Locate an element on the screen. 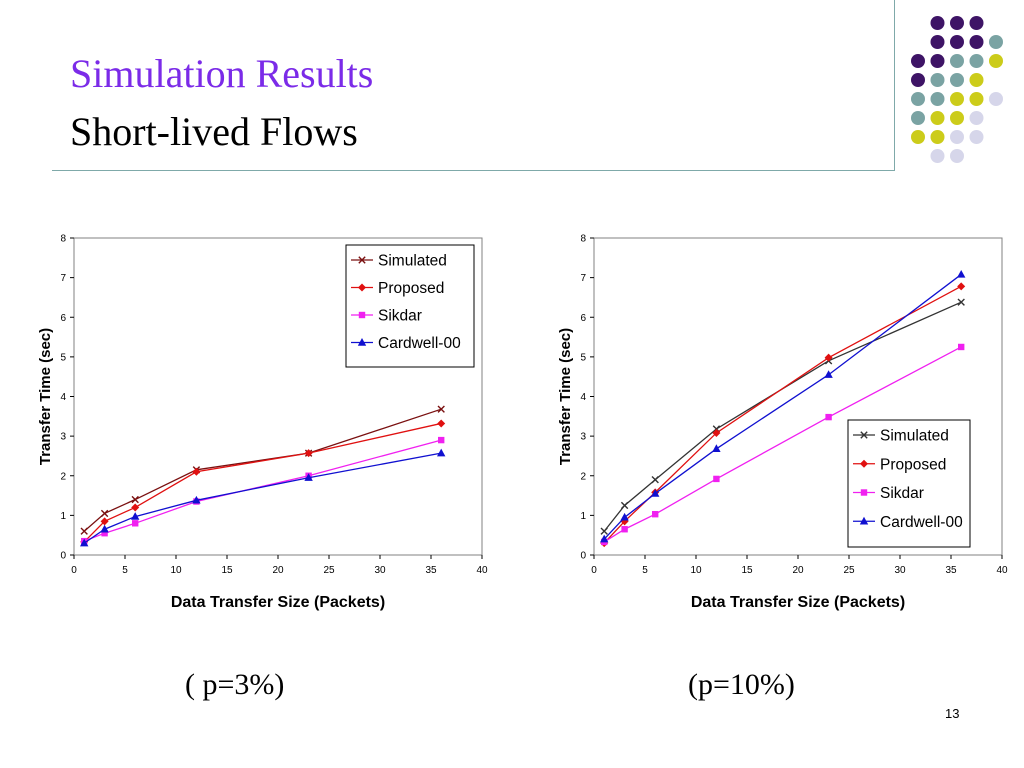 This screenshot has height=768, width=1024. y-tick-label: 2 is located at coordinates (63, 476).